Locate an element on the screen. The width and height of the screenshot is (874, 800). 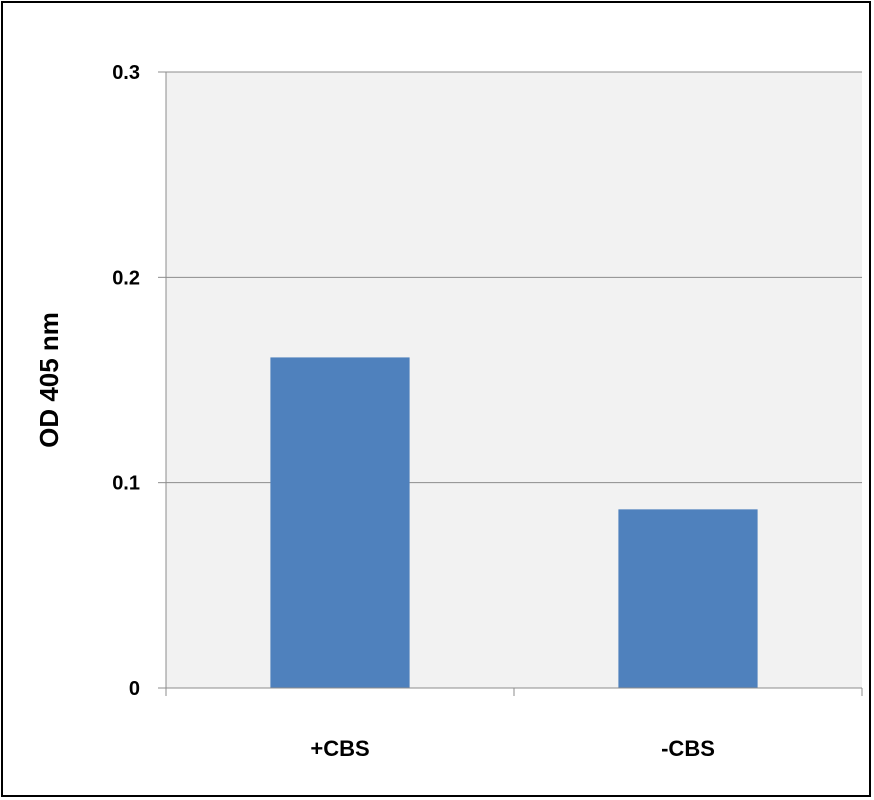
x-category-labels: +CBS -CBS is located at coordinates (512, 748).